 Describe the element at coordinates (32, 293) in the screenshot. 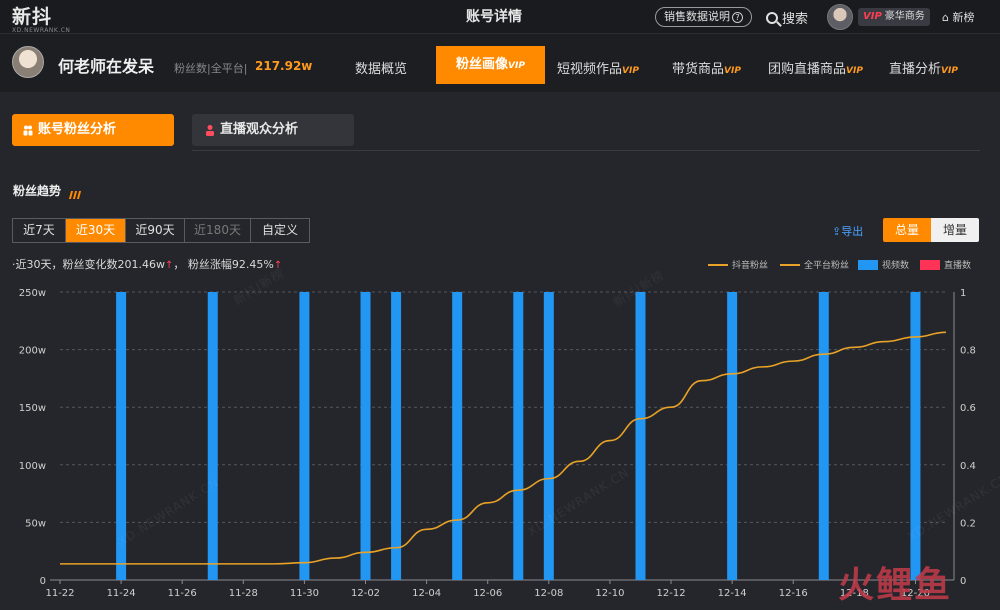

I see `y-left-tick-label: 250w` at that location.